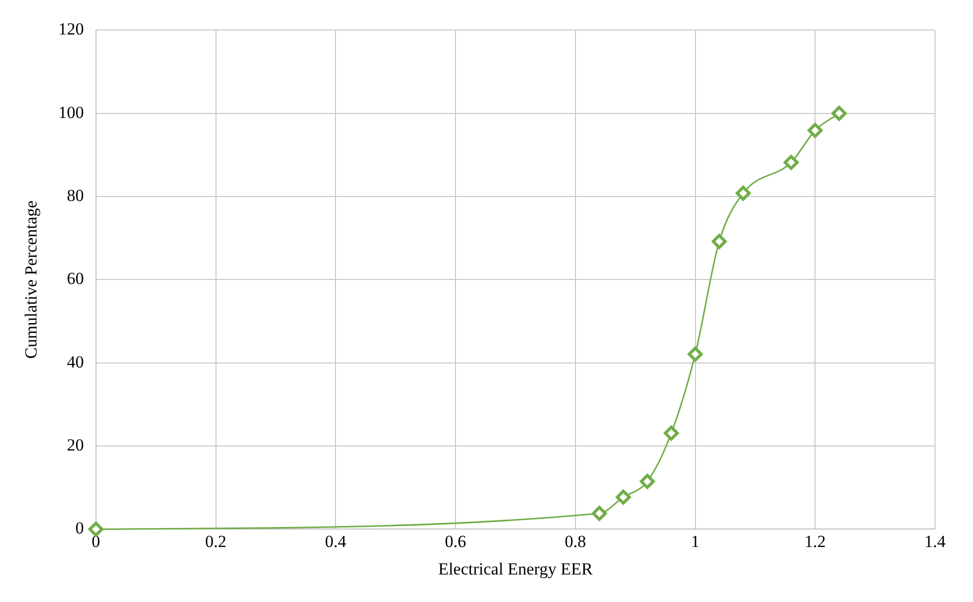  Describe the element at coordinates (31, 279) in the screenshot. I see `y-axis-title: Cumulative Percentage` at that location.